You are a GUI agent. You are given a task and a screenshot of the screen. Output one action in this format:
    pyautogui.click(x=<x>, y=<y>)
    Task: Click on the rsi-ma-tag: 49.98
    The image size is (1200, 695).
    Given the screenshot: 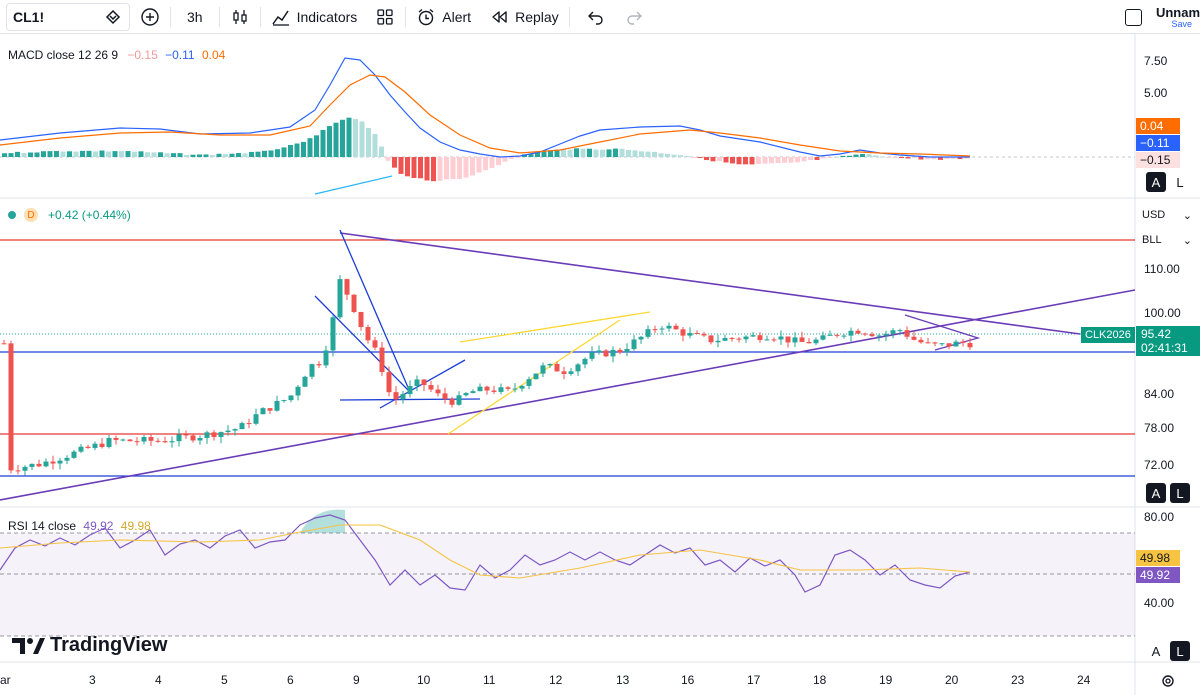 What is the action you would take?
    pyautogui.click(x=1158, y=558)
    